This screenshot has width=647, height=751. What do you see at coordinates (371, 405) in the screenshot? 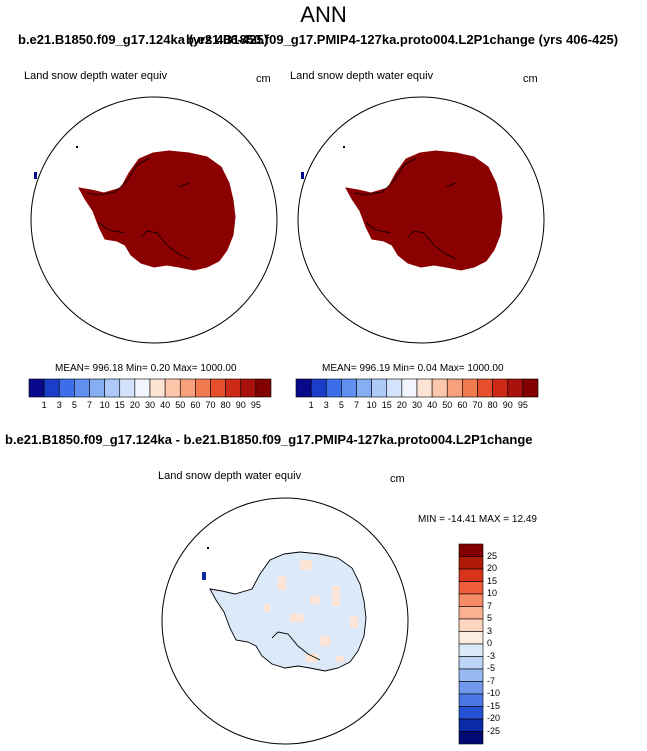
I see `colorbar-panel-2-tick: 10` at bounding box center [371, 405].